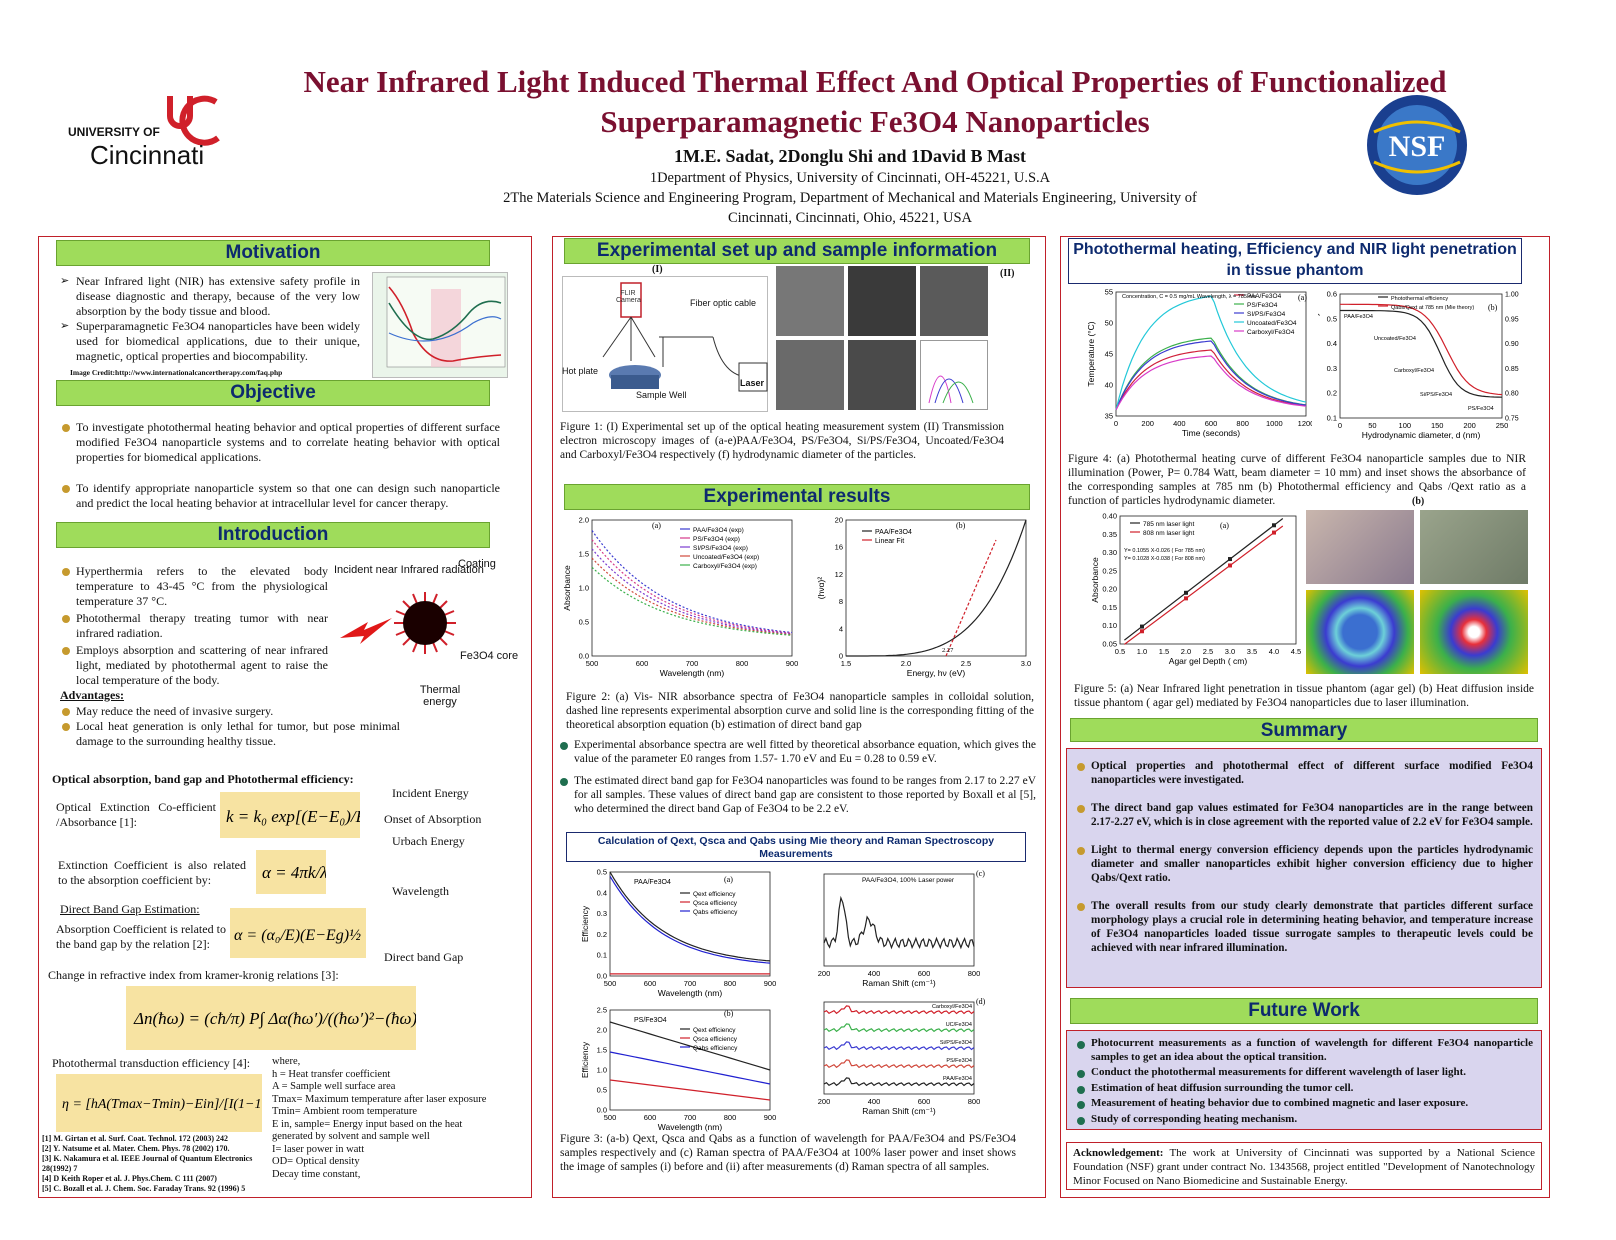 The height and width of the screenshot is (1240, 1616). What do you see at coordinates (293, 816) in the screenshot?
I see `svg-text: k = k₀ exp[(E−E₀)/Eᵤ]` at bounding box center [293, 816].